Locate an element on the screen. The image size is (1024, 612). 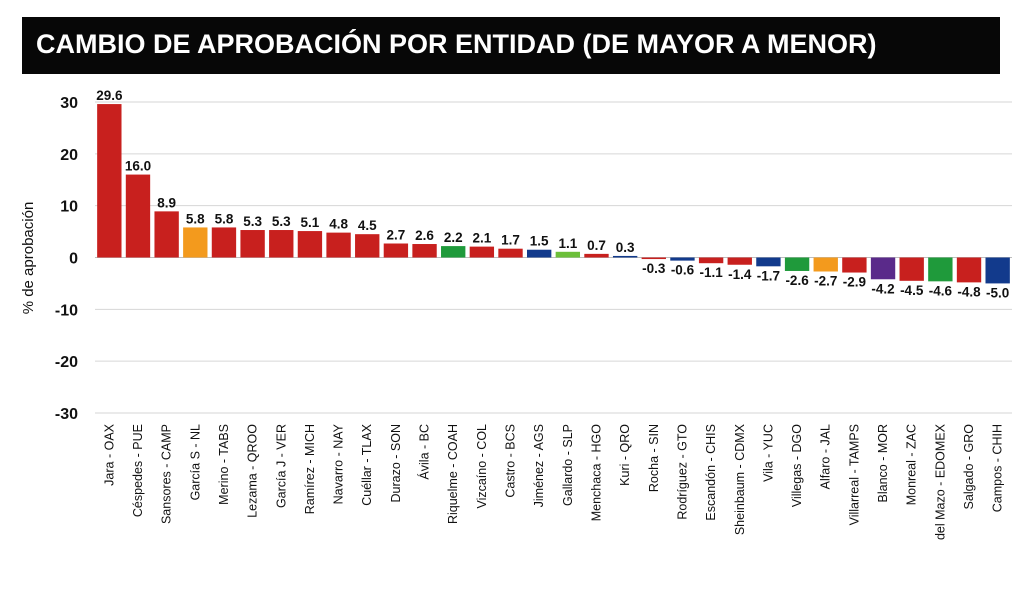
x-tick-label: Ramírez - MICH is located at coordinates (310, 469).